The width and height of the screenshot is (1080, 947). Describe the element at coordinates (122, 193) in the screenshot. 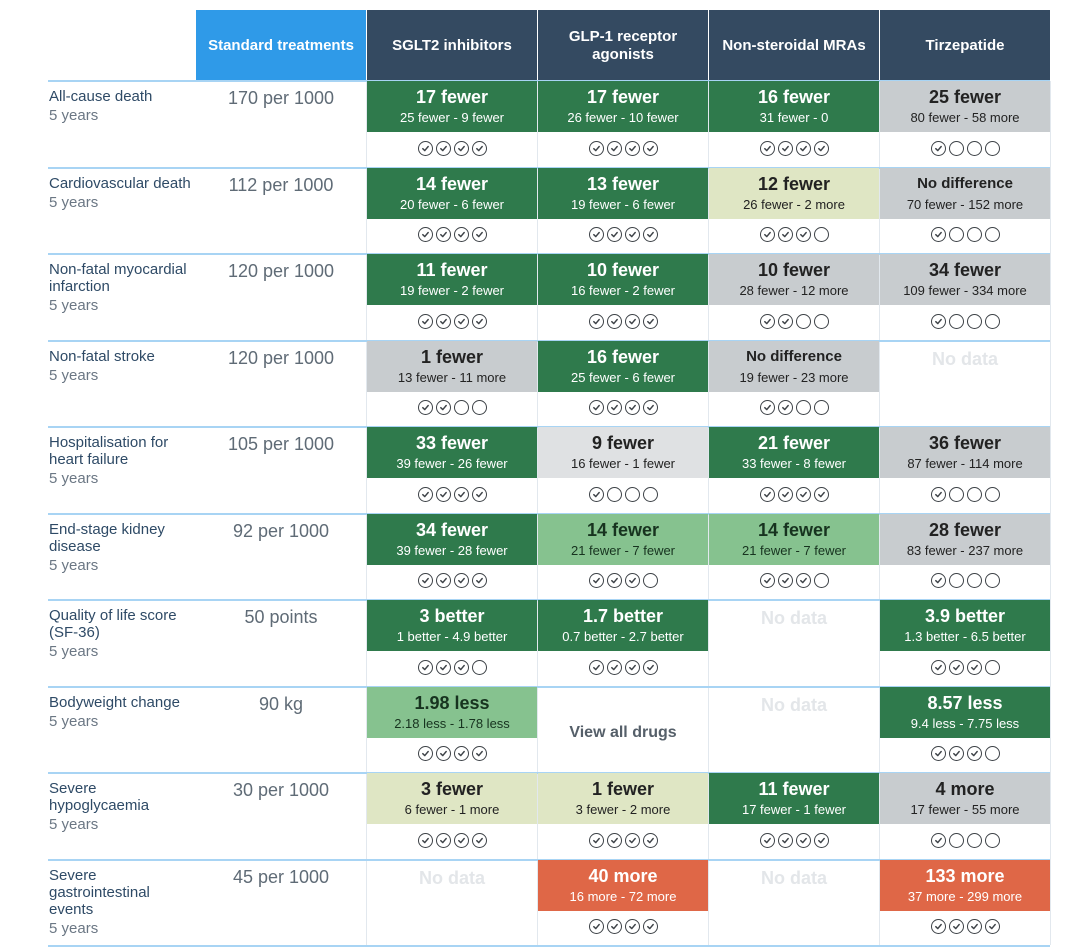

I see `outcome-label: Cardiovascular death 5 years` at that location.